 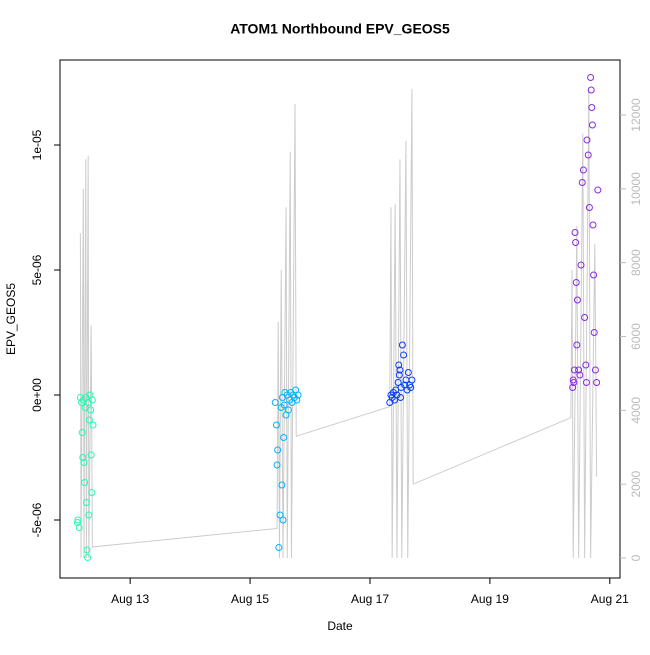 What do you see at coordinates (636, 262) in the screenshot?
I see `y2-tick-label: 8000` at bounding box center [636, 262].